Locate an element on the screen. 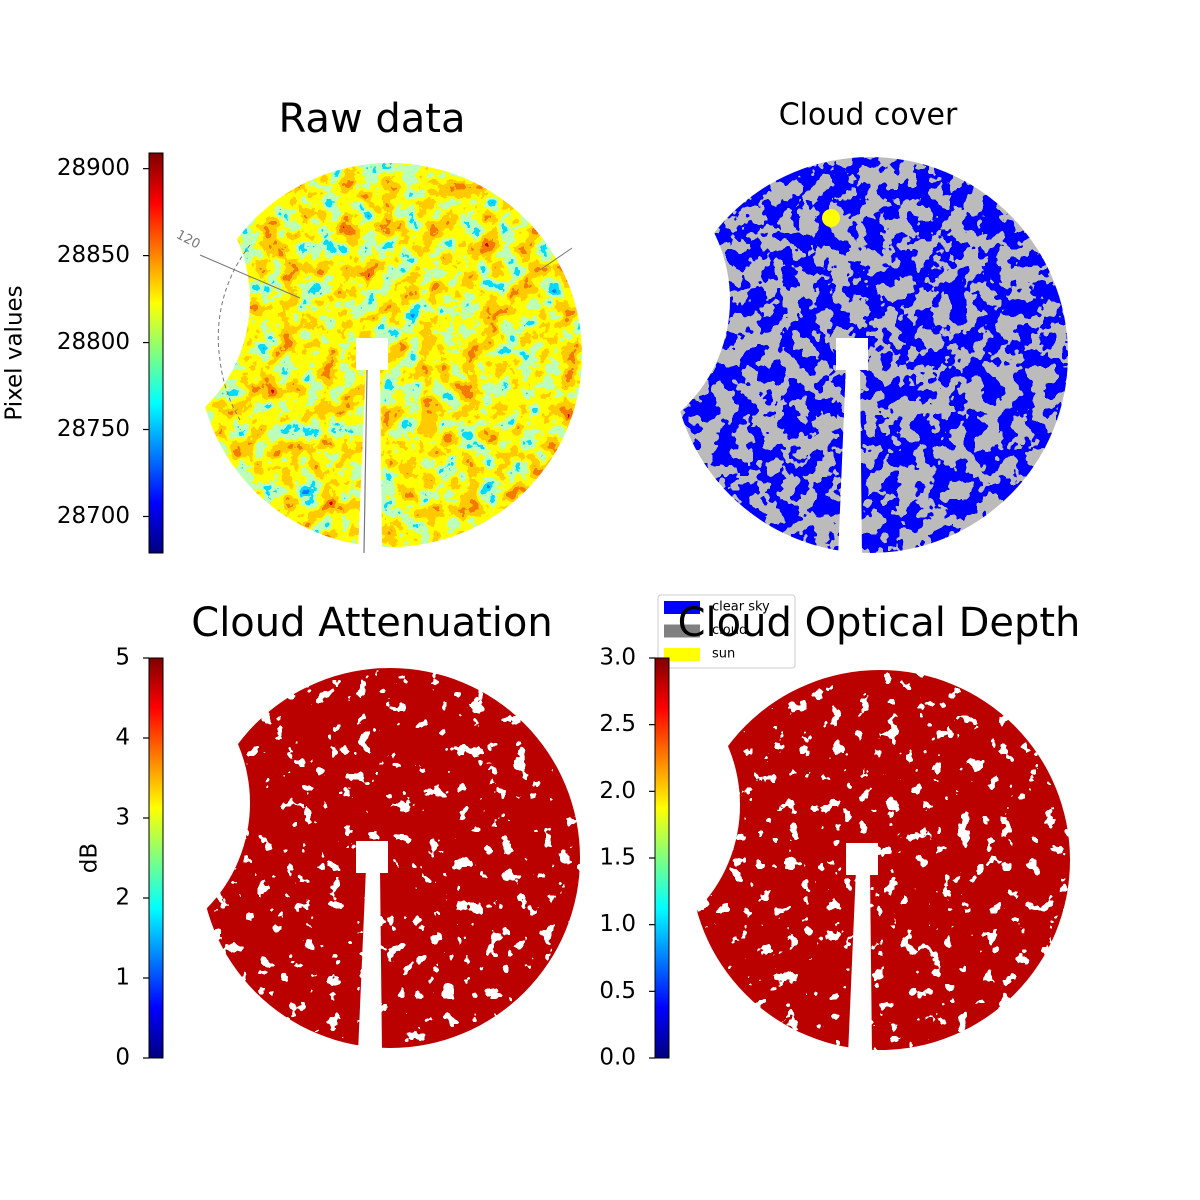 The width and height of the screenshot is (1200, 1200). colorbar-tick-label: 3.0 is located at coordinates (617, 658).